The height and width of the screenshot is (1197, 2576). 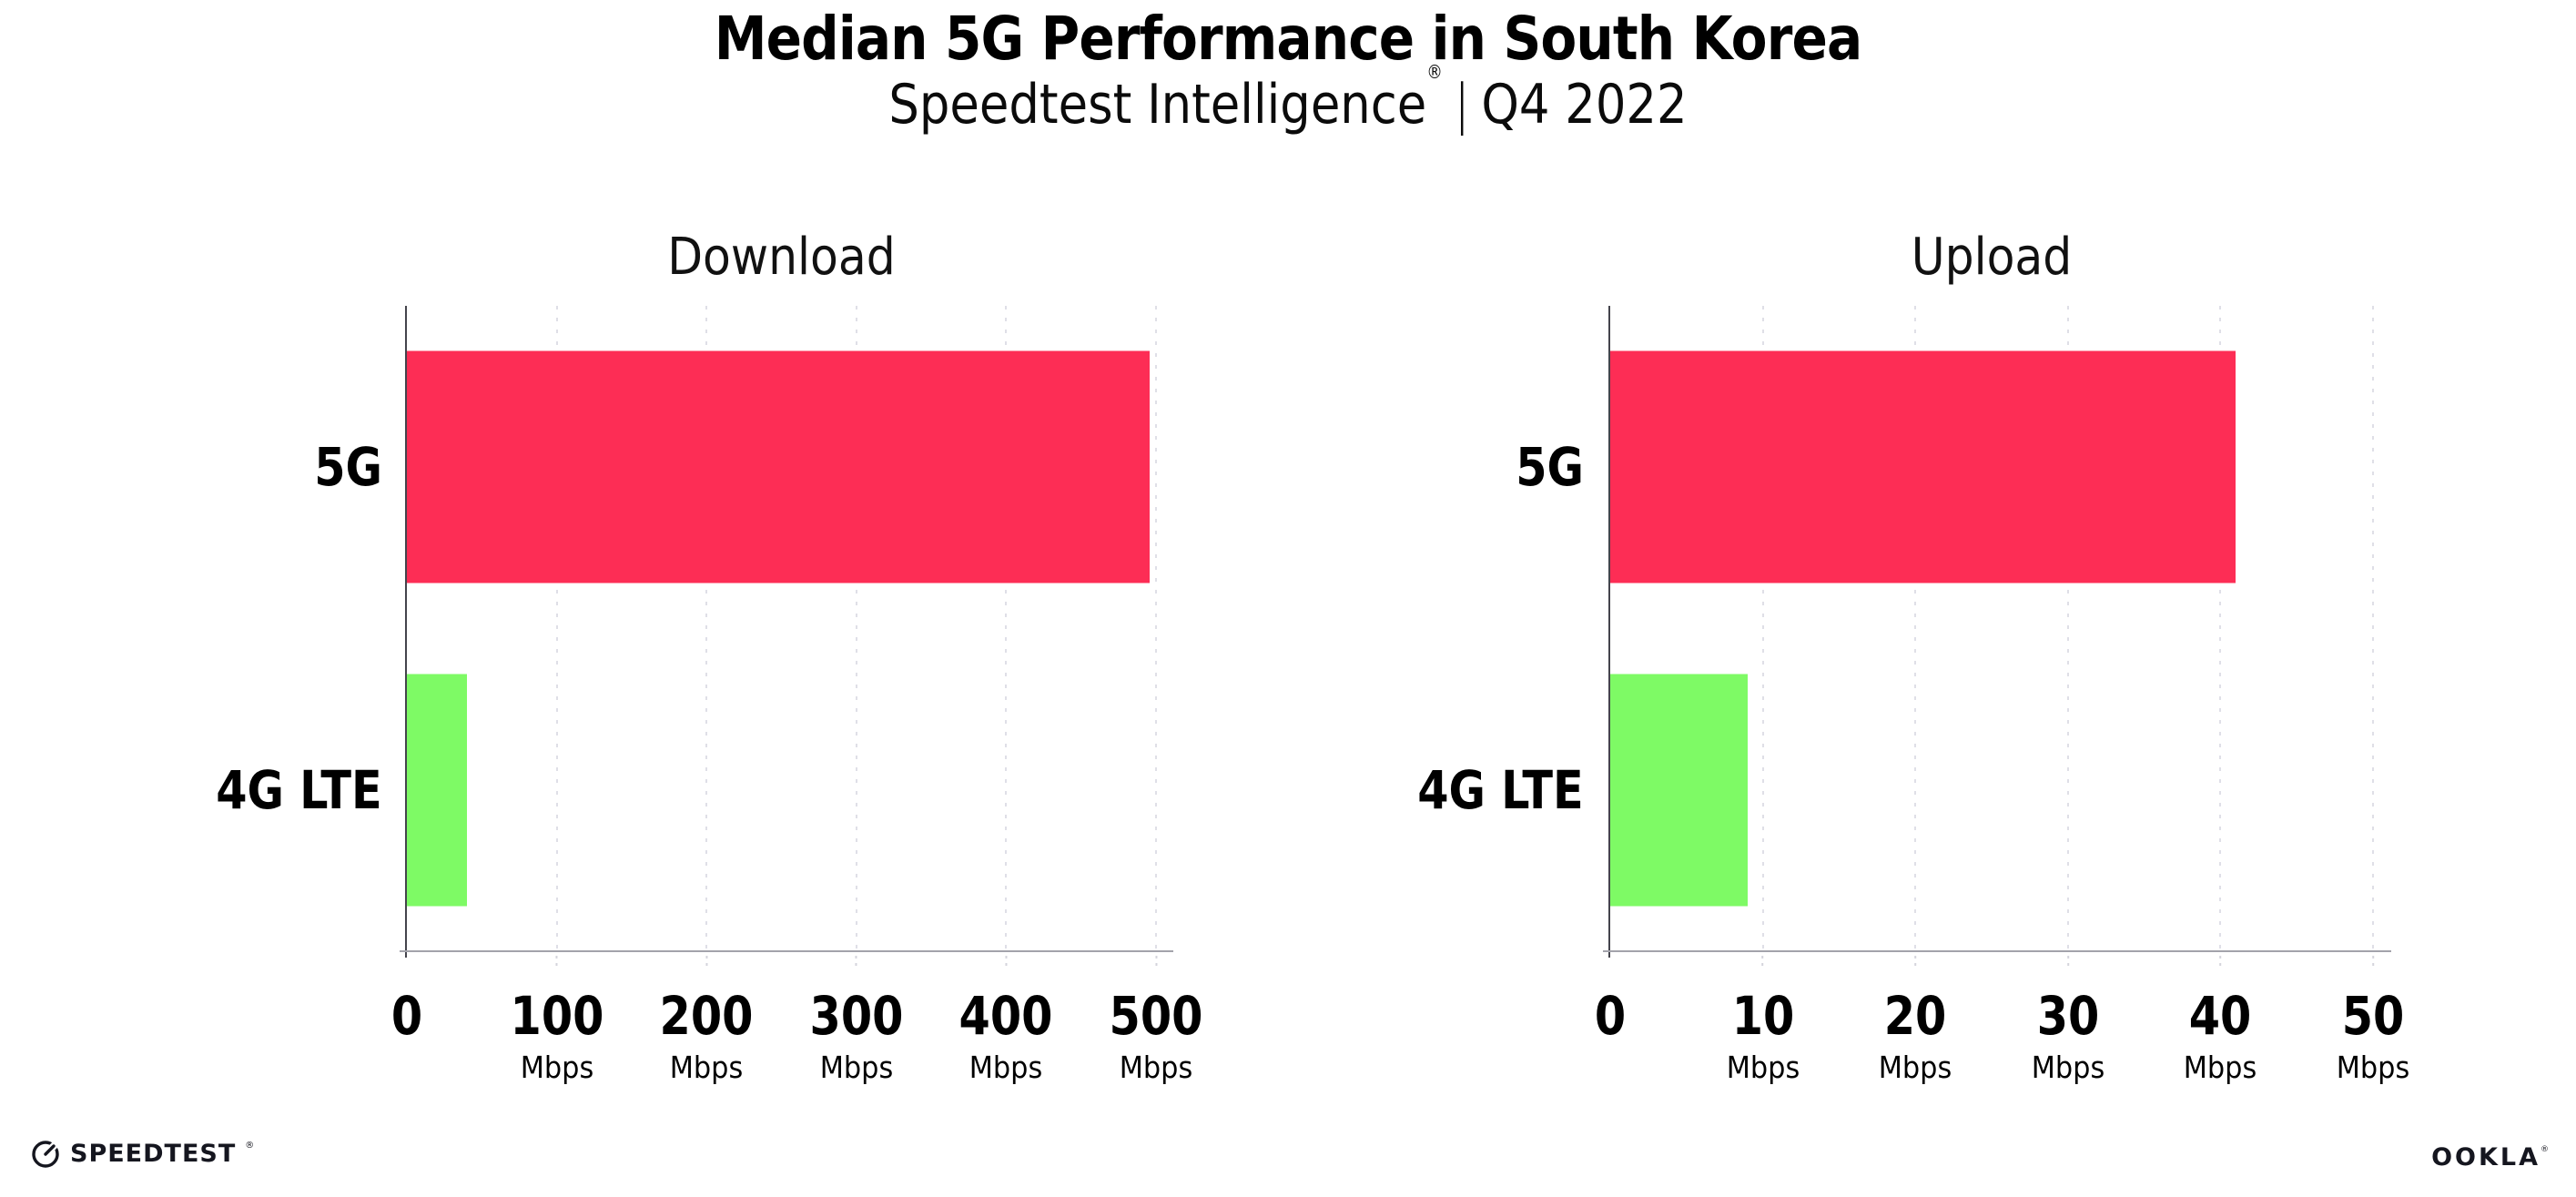 I want to click on tick-value: 100, so click(x=557, y=1016).